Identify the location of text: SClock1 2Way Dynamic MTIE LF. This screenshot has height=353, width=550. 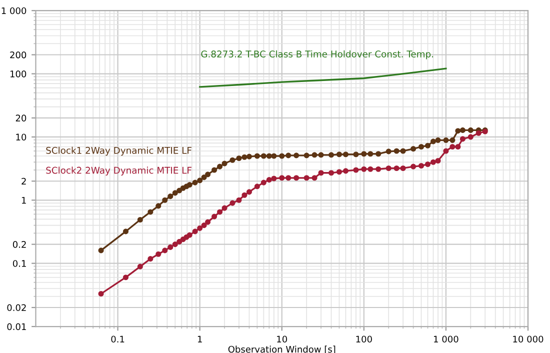
(119, 151).